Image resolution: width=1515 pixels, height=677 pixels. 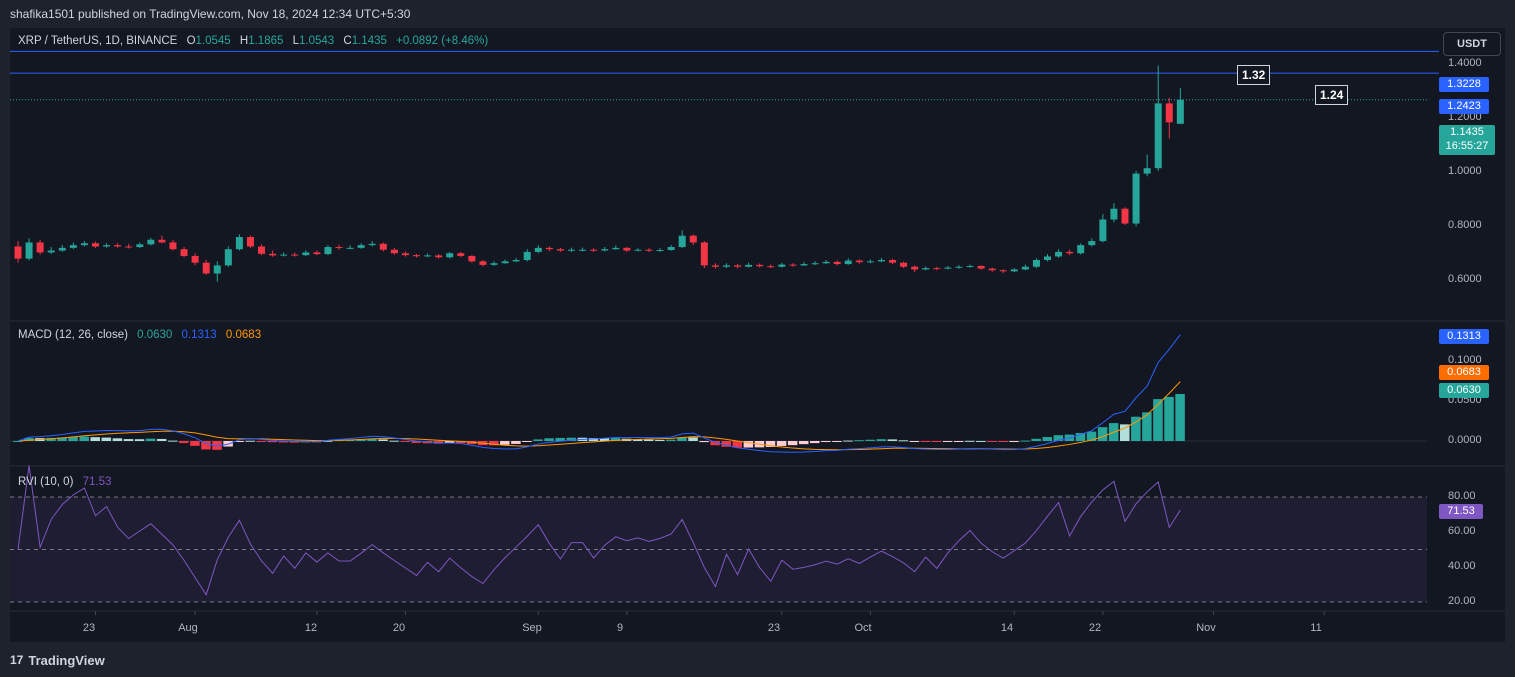 What do you see at coordinates (1464, 106) in the screenshot?
I see `hline-lower-tag: 1.2423` at bounding box center [1464, 106].